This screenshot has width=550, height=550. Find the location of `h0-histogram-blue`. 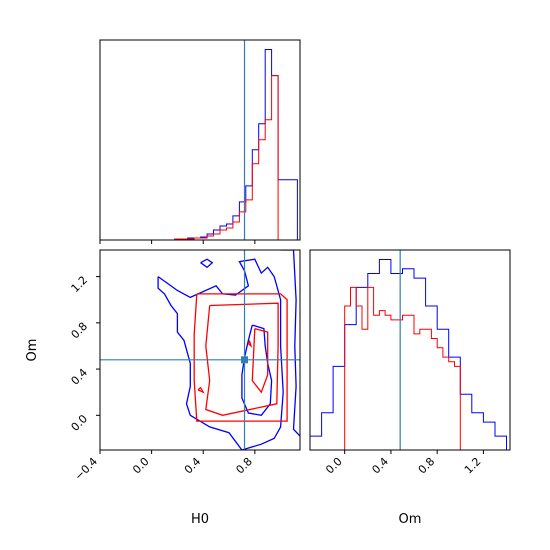

h0-histogram-blue is located at coordinates (236, 144).